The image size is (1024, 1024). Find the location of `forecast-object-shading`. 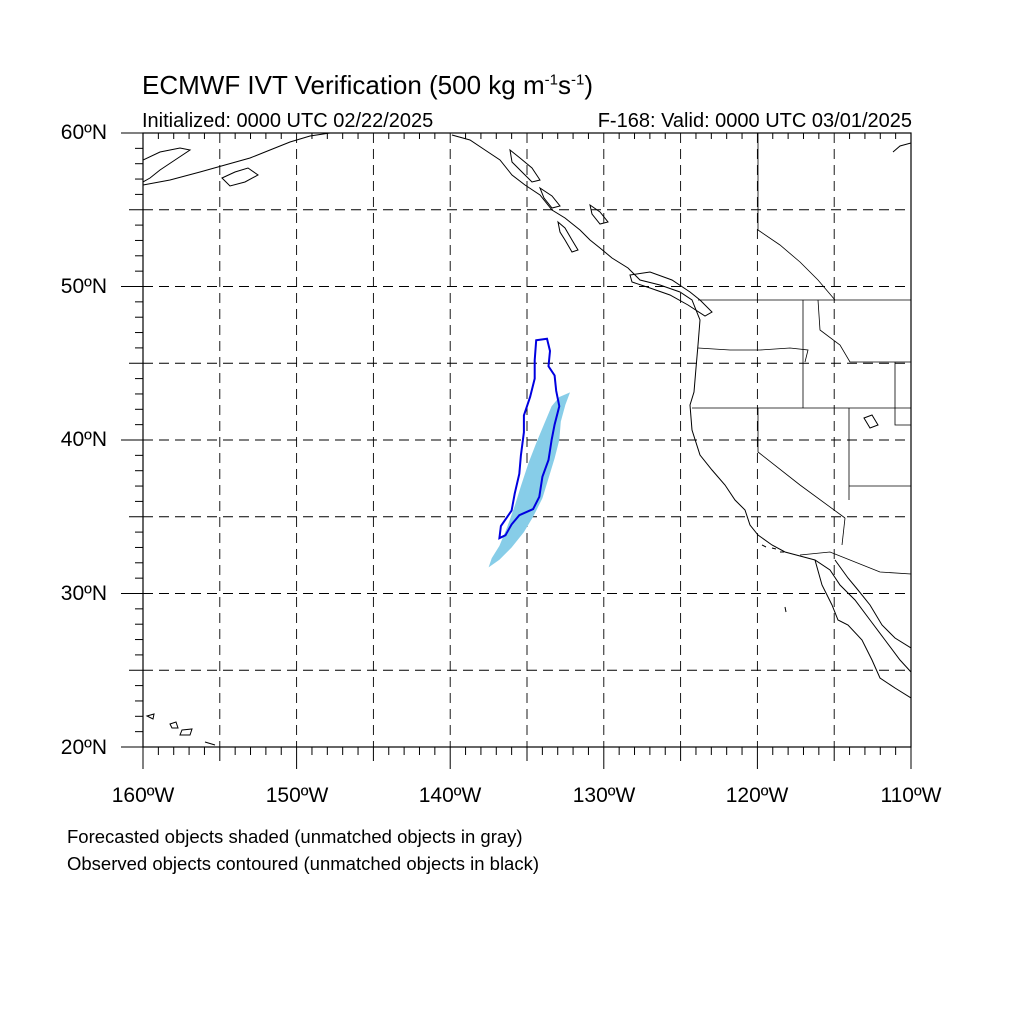

forecast-object-shading is located at coordinates (529, 480).